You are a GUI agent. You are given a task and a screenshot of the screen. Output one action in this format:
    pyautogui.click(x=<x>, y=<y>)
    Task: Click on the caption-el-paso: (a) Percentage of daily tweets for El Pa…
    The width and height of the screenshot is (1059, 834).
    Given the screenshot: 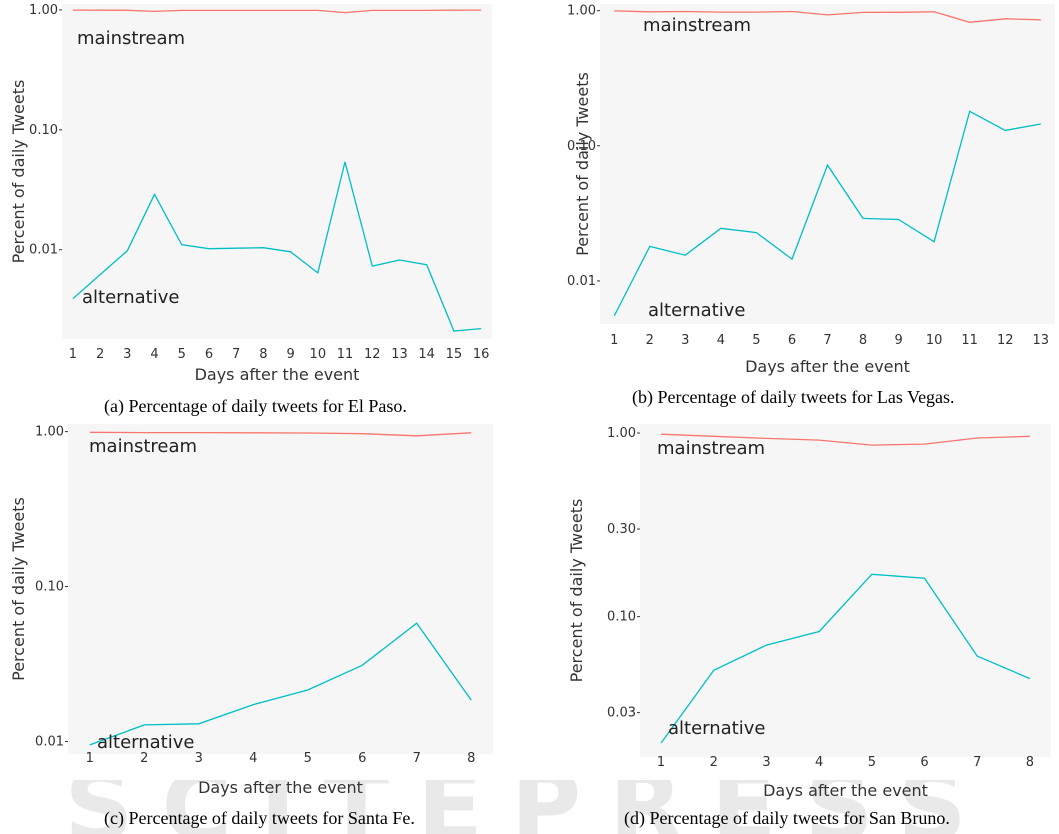 What is the action you would take?
    pyautogui.click(x=255, y=406)
    